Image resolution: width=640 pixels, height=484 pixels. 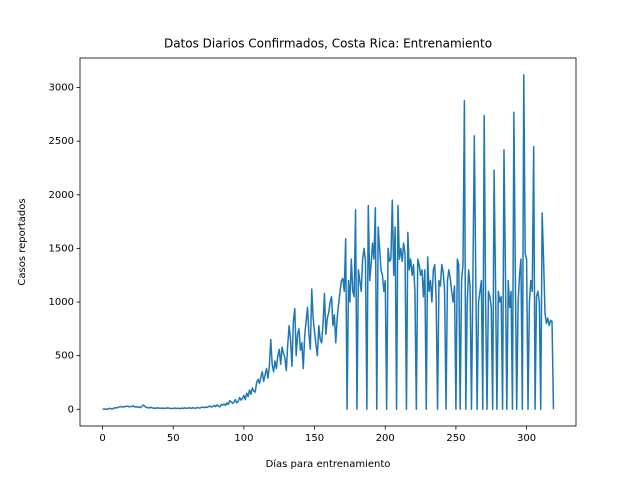 What do you see at coordinates (102, 438) in the screenshot?
I see `x-tick-label: 0` at bounding box center [102, 438].